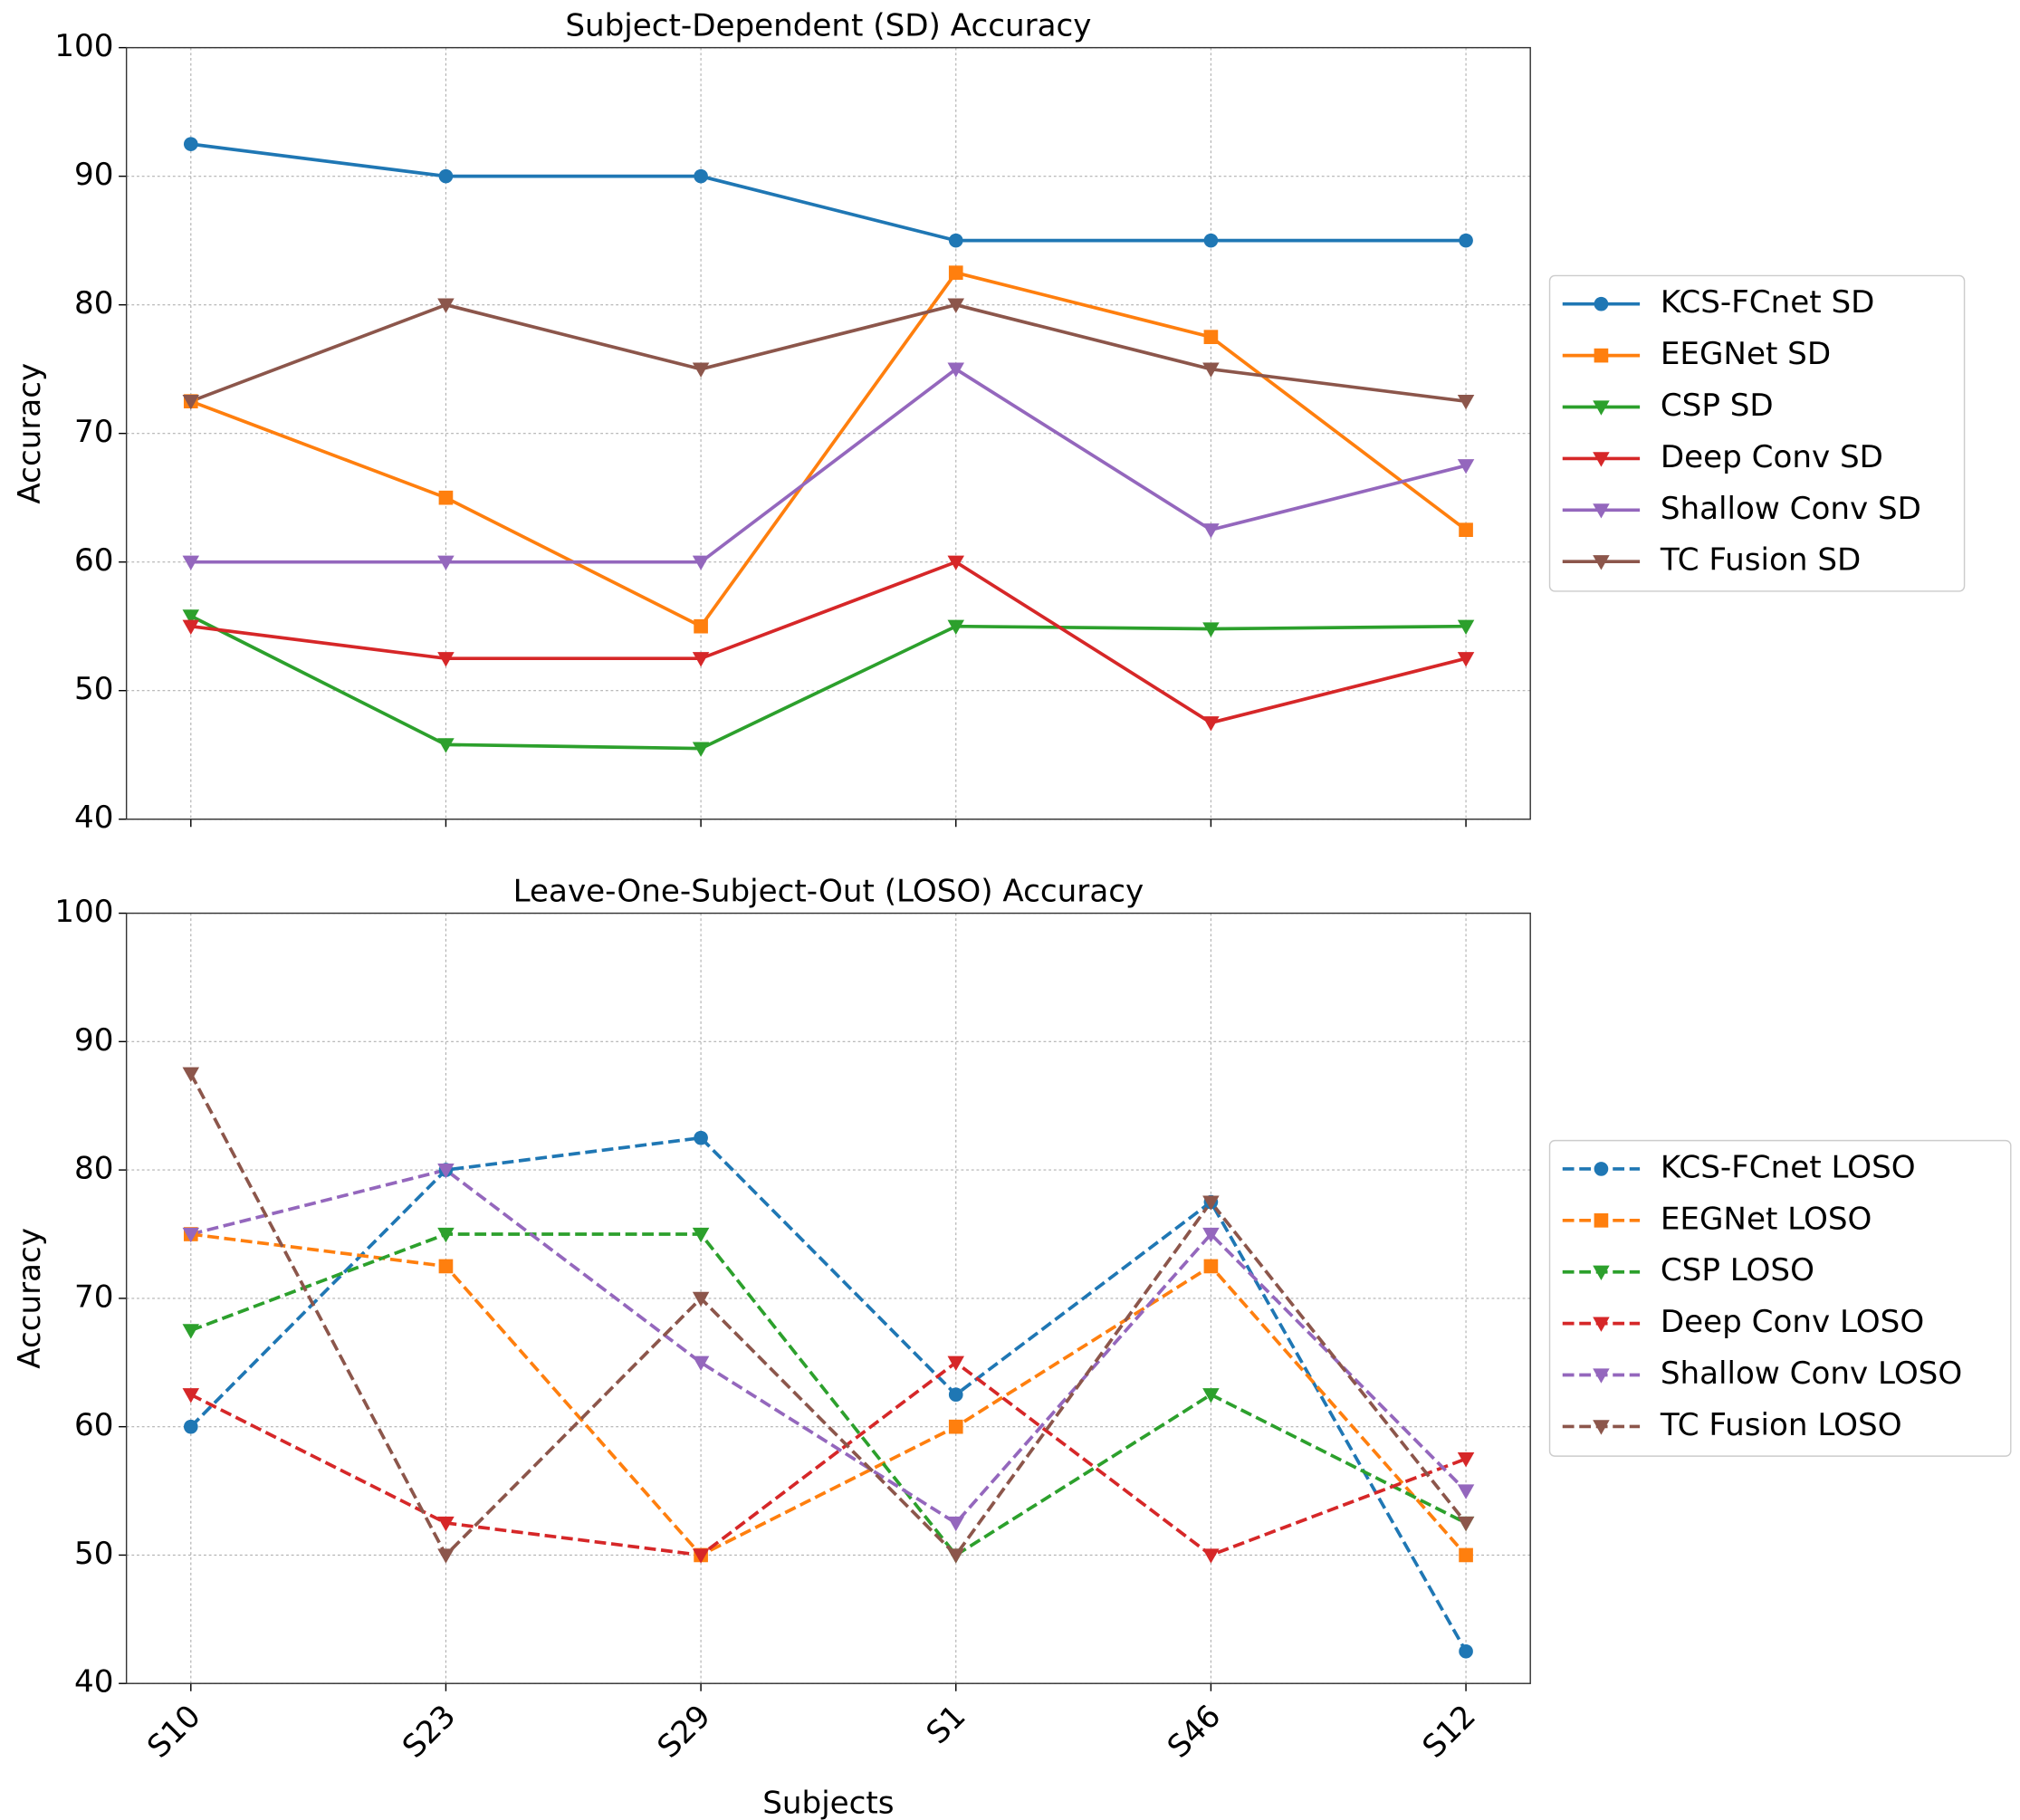 The height and width of the screenshot is (1820, 2020). I want to click on legend-label: CSP SD, so click(1718, 406).